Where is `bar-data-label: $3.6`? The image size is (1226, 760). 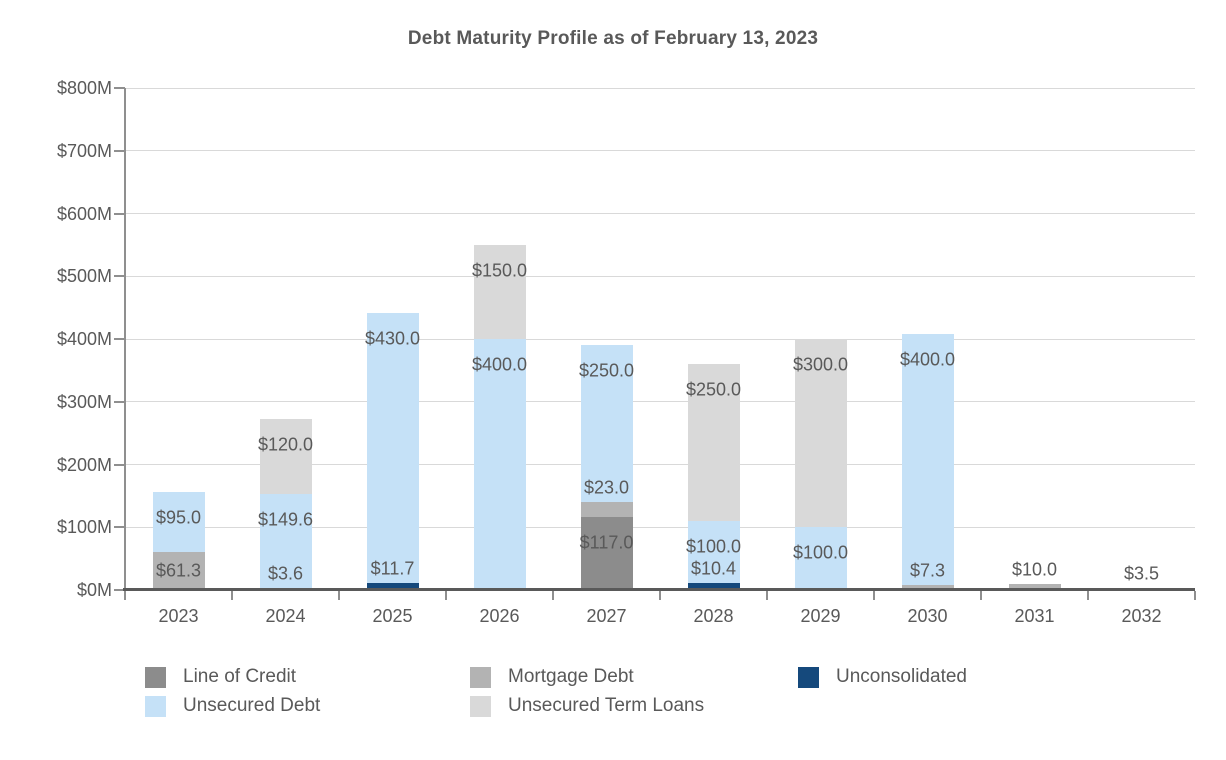
bar-data-label: $3.6 is located at coordinates (285, 573).